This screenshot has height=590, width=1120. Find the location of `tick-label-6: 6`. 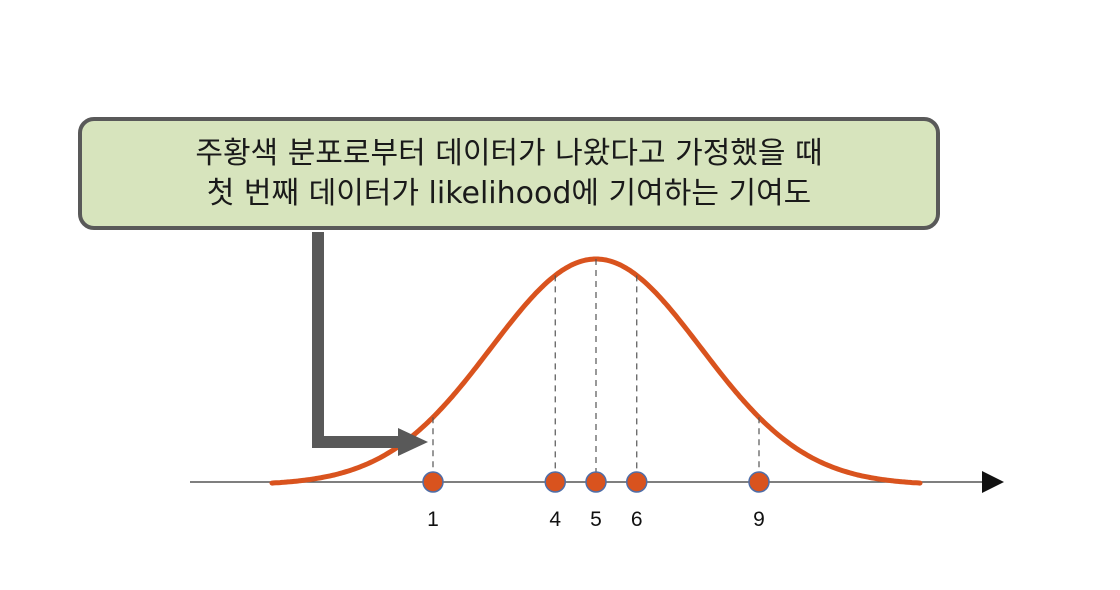

tick-label-6: 6 is located at coordinates (637, 519).